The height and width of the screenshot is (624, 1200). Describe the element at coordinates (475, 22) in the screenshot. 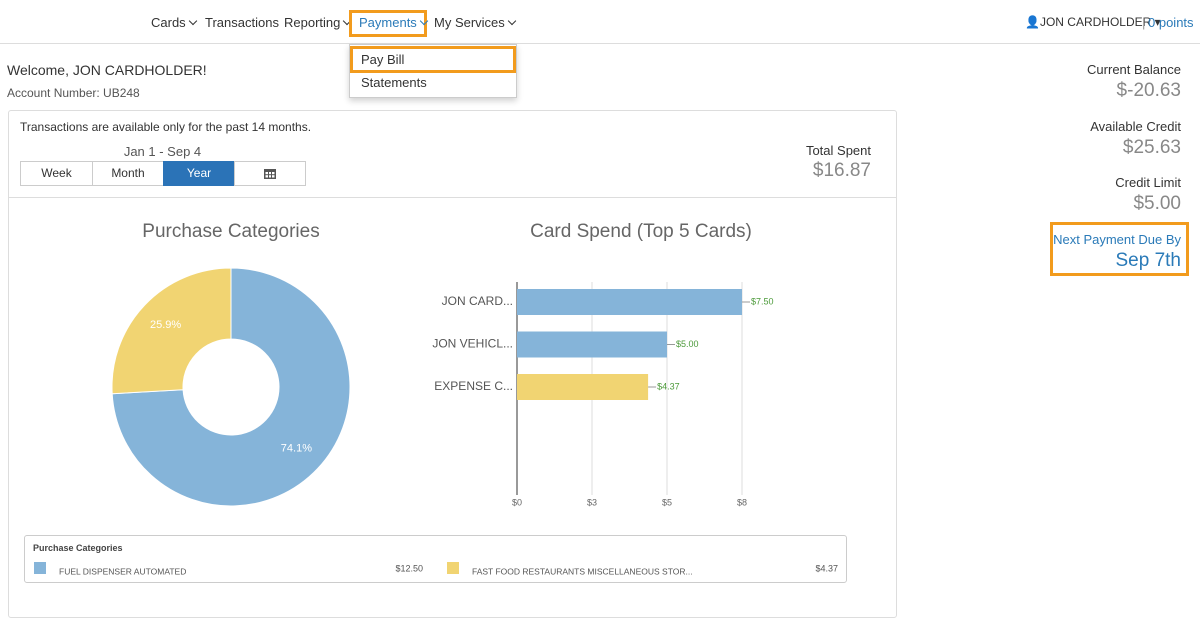

I see `nav-item: My Services` at that location.